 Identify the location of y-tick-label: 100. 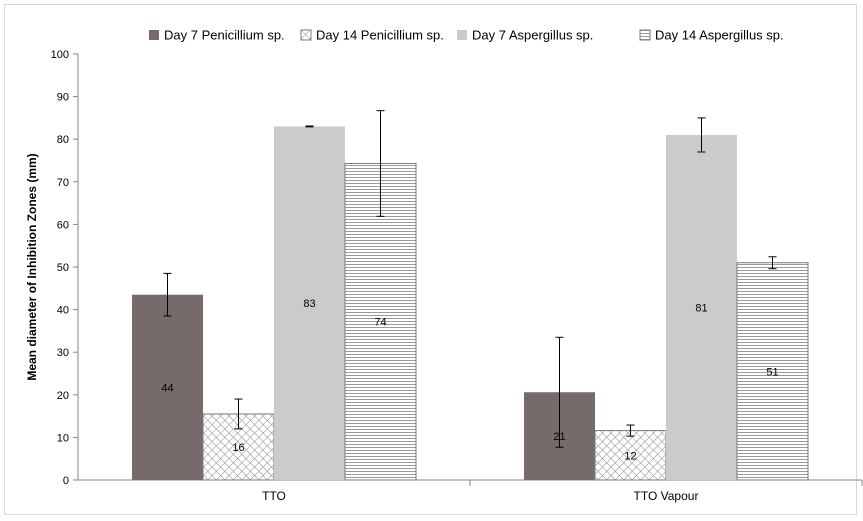
(60, 55).